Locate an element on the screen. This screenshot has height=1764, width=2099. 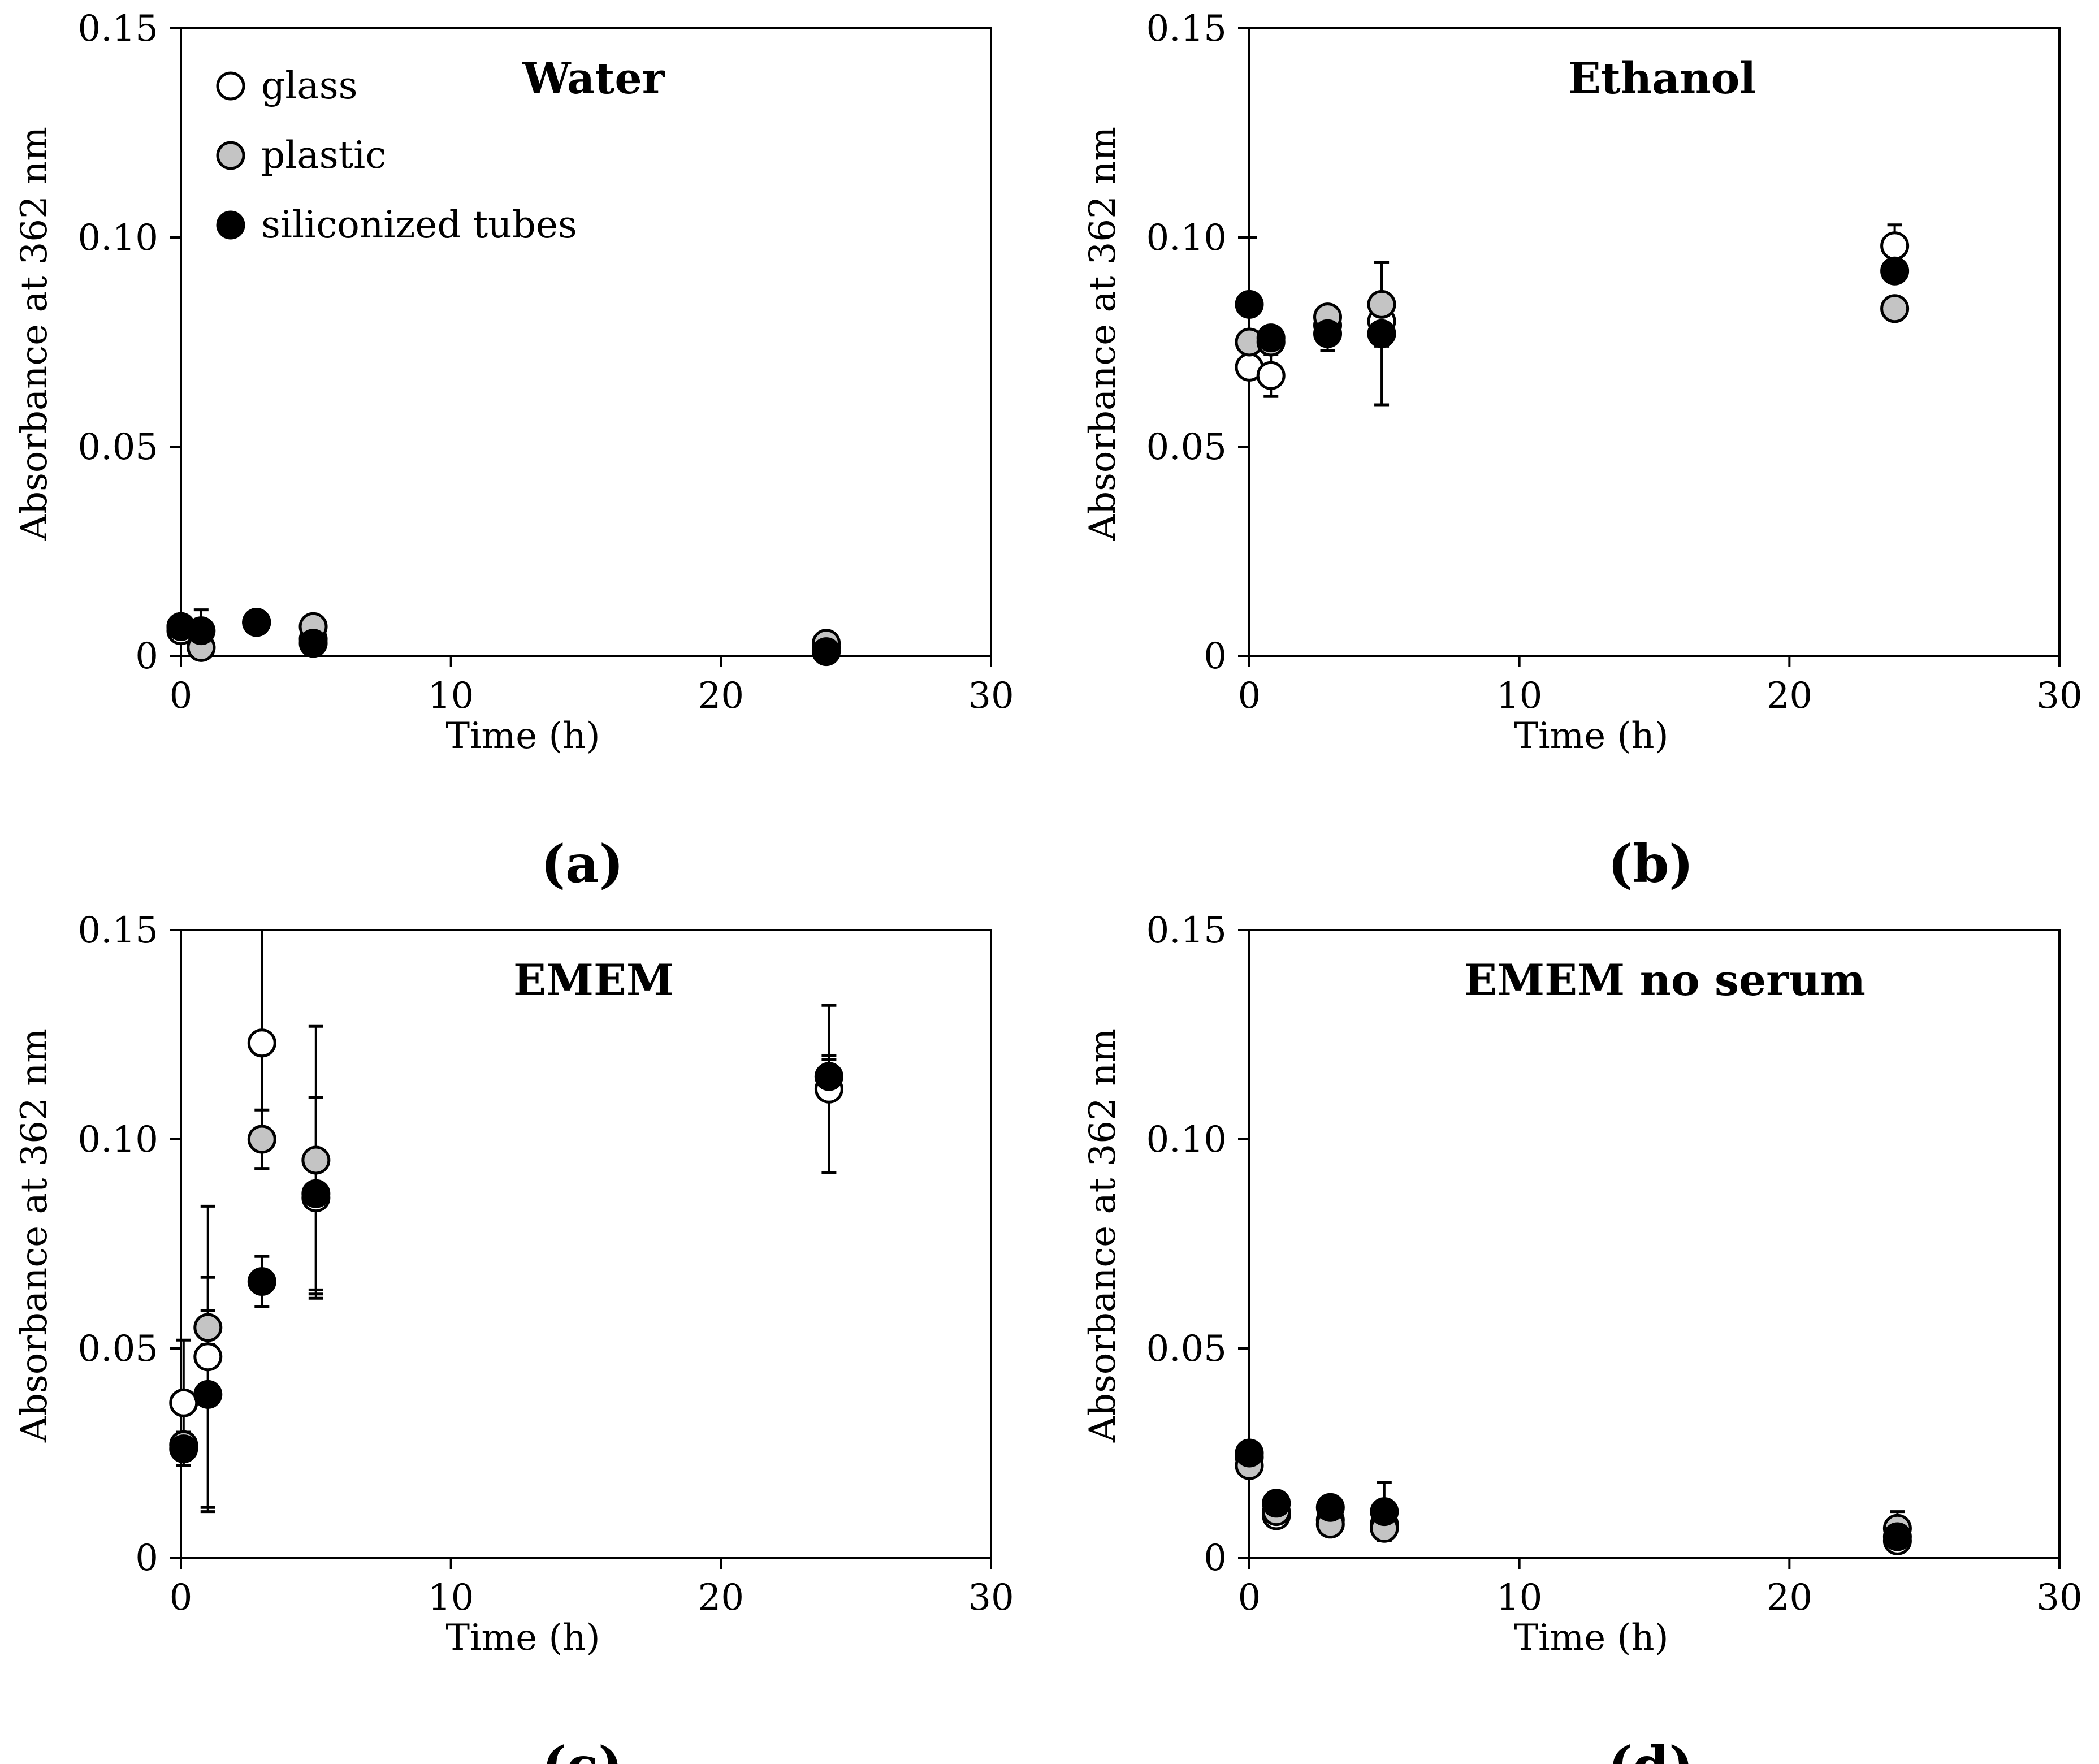
panel-letter: (a) is located at coordinates (582, 863).